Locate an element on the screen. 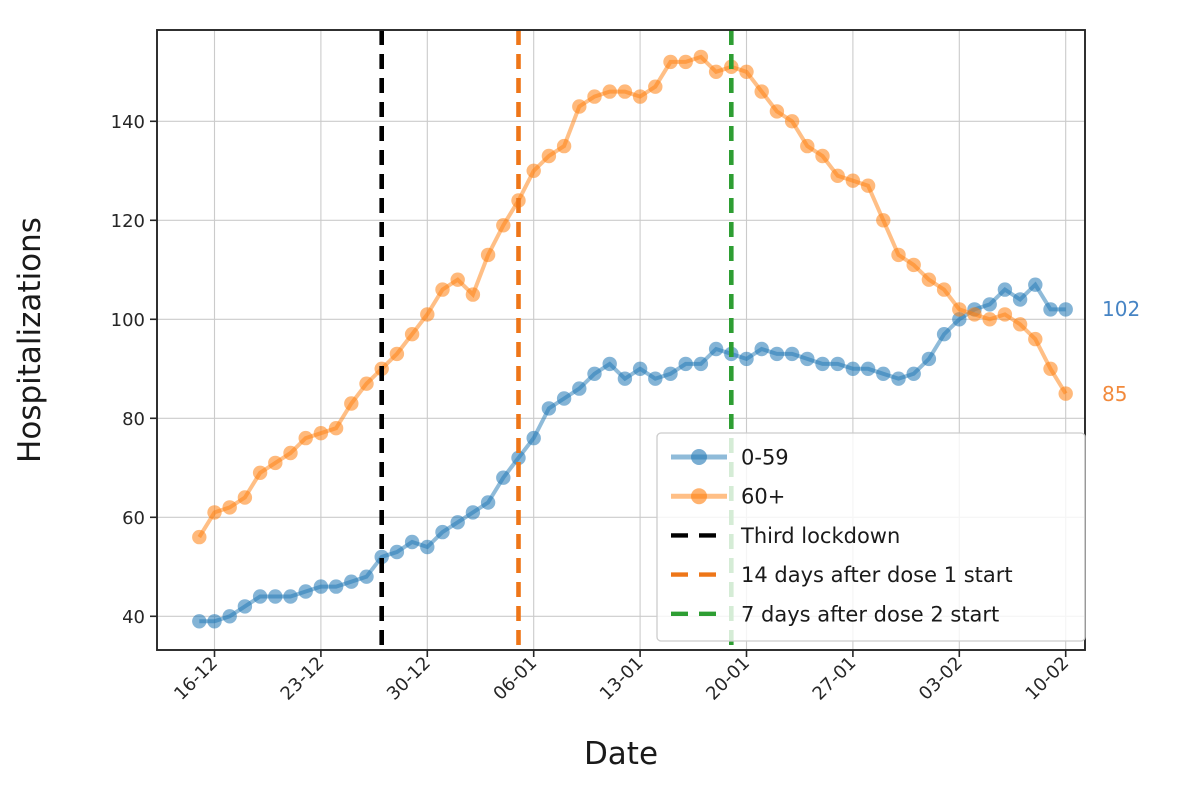 Image resolution: width=1200 pixels, height=789 pixels. legend-label: 0-59 is located at coordinates (765, 458).